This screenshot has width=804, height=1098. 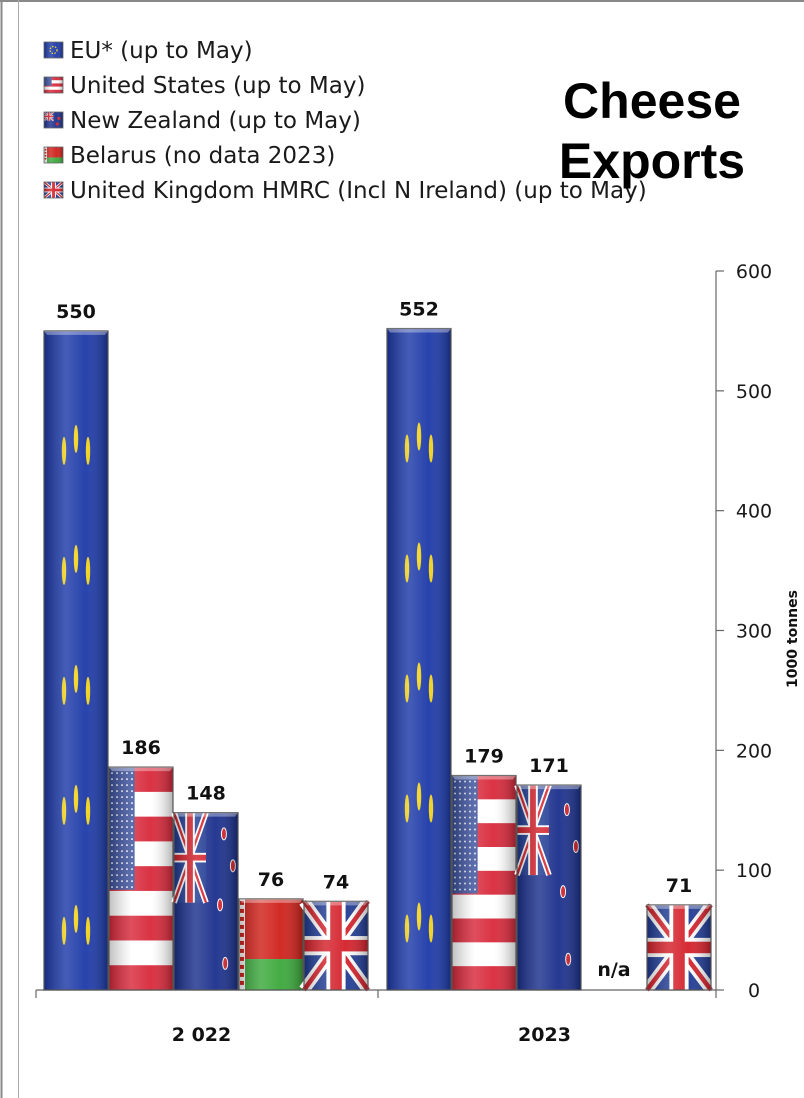 What do you see at coordinates (53, 85) in the screenshot?
I see `legend-swatch-us-icon` at bounding box center [53, 85].